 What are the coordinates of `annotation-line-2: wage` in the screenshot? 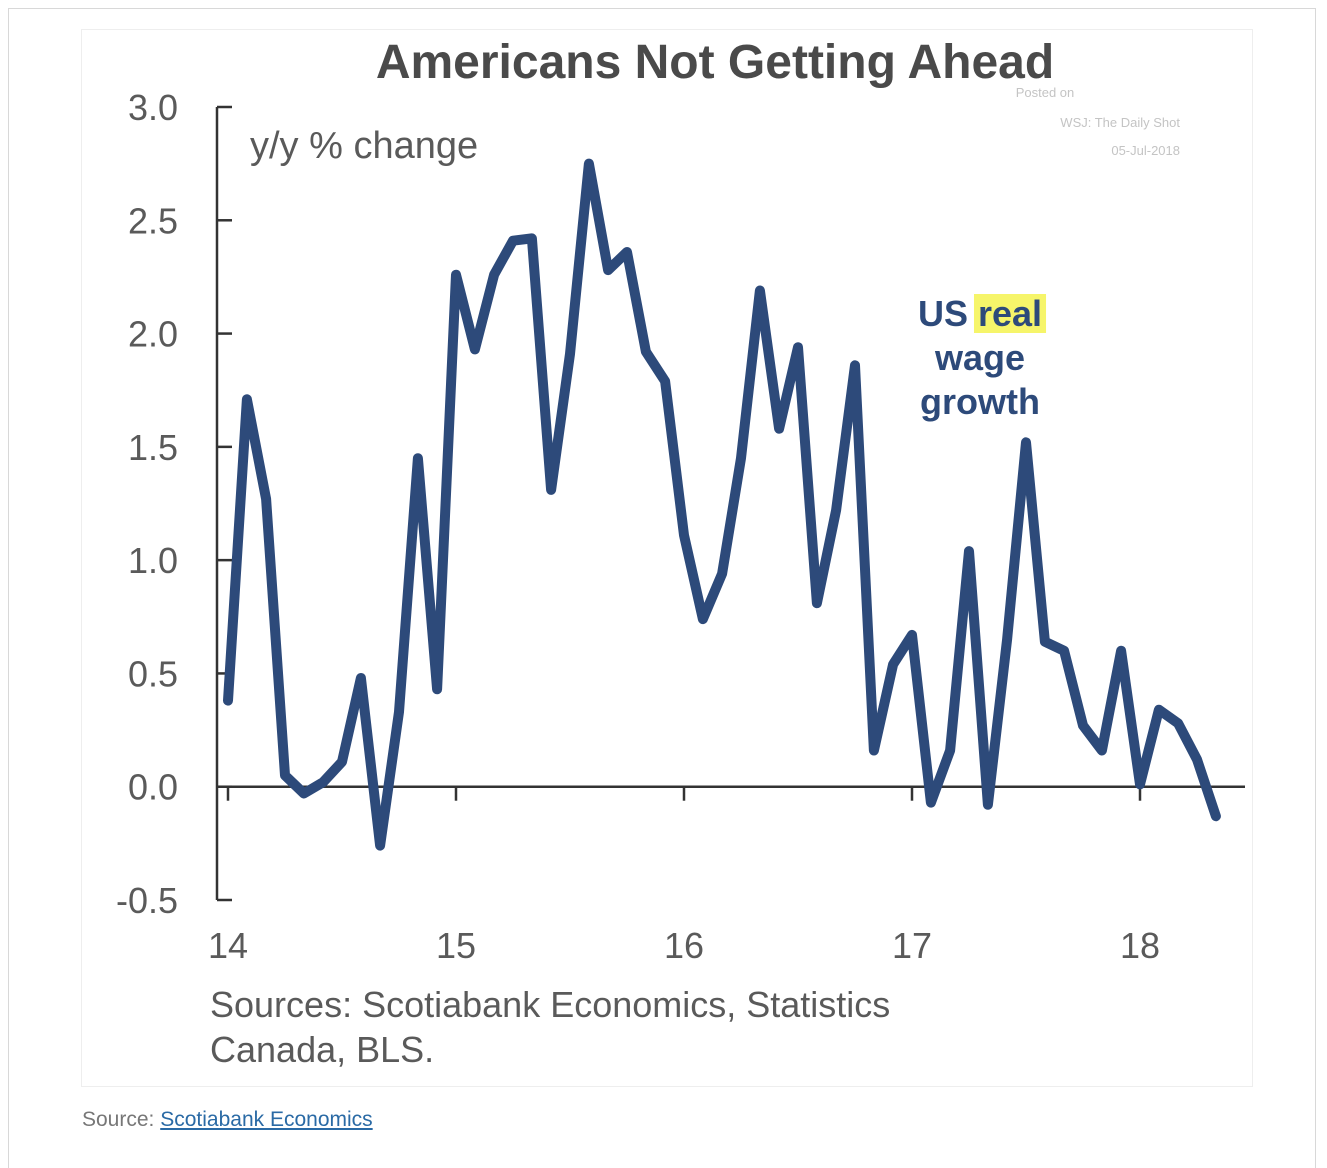 It's located at (979, 357).